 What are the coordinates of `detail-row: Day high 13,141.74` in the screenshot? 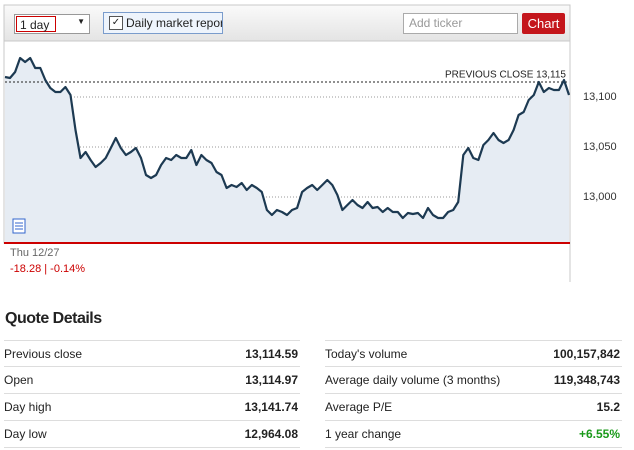 It's located at (152, 407).